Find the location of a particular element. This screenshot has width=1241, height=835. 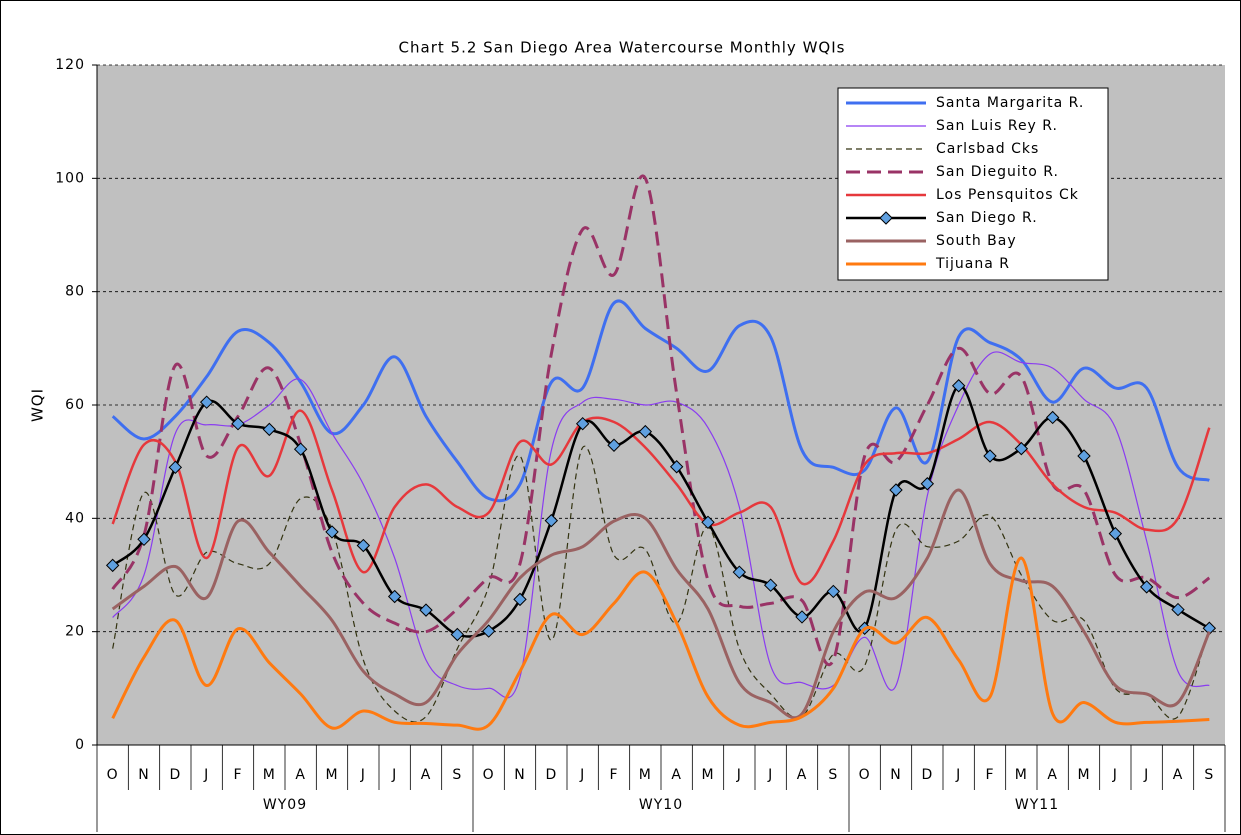

legend-label: Tijuana R is located at coordinates (972, 264).